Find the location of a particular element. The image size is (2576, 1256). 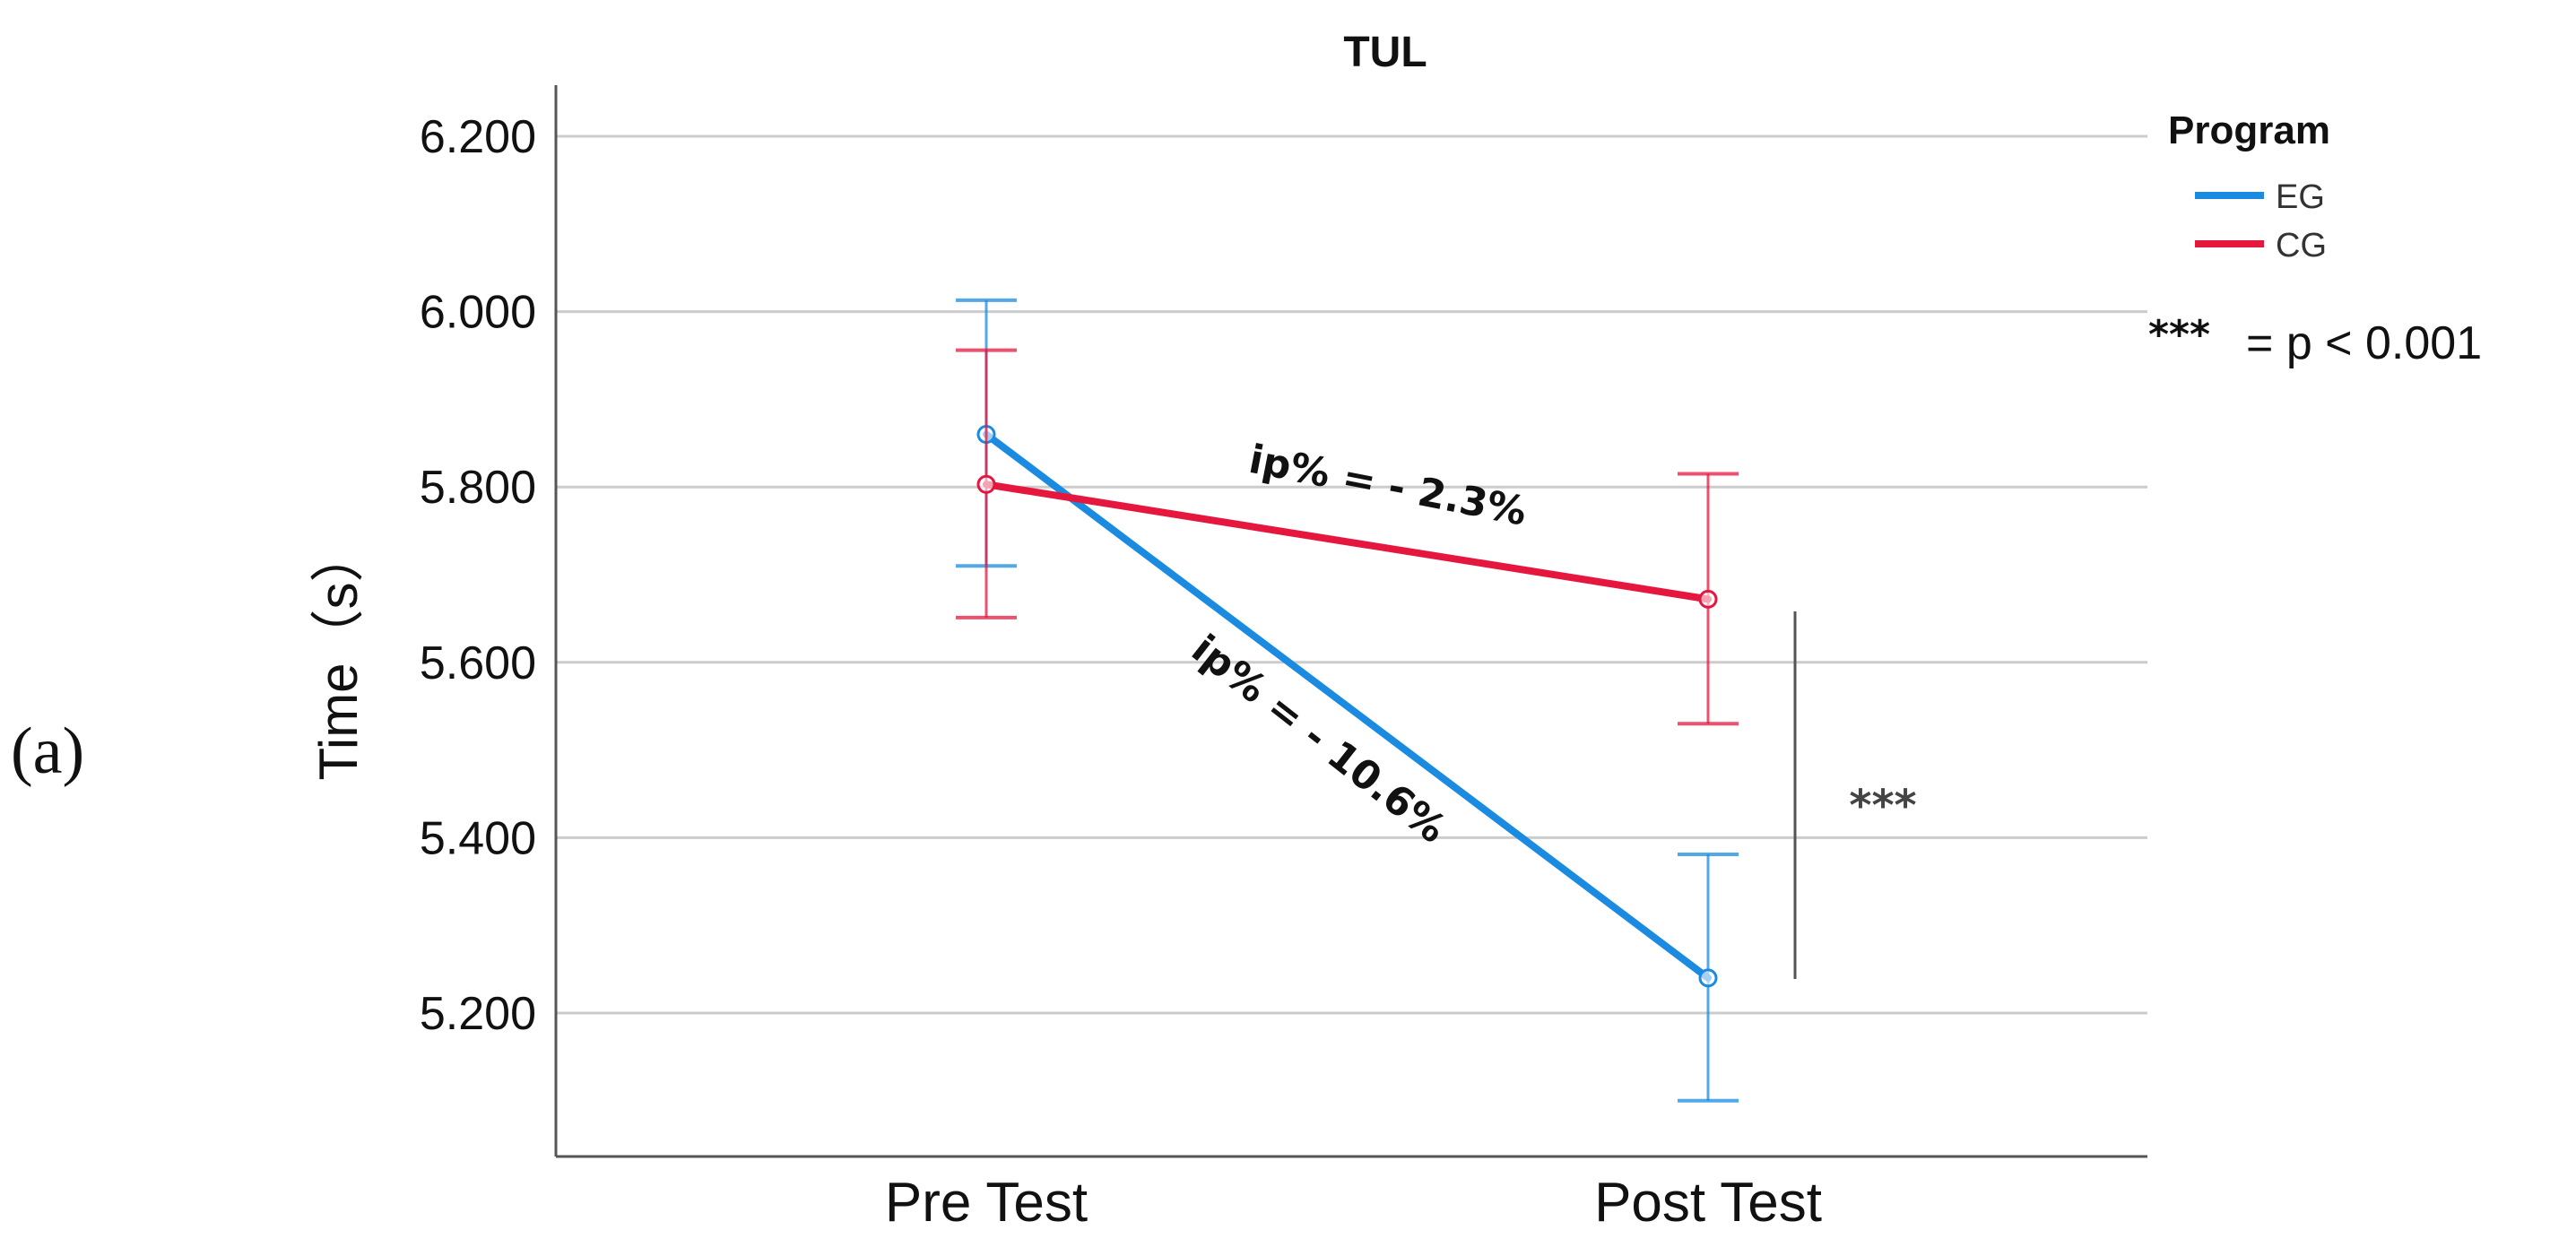

x-tick-labels: Pre Test Post Test is located at coordinates (1353, 1203).